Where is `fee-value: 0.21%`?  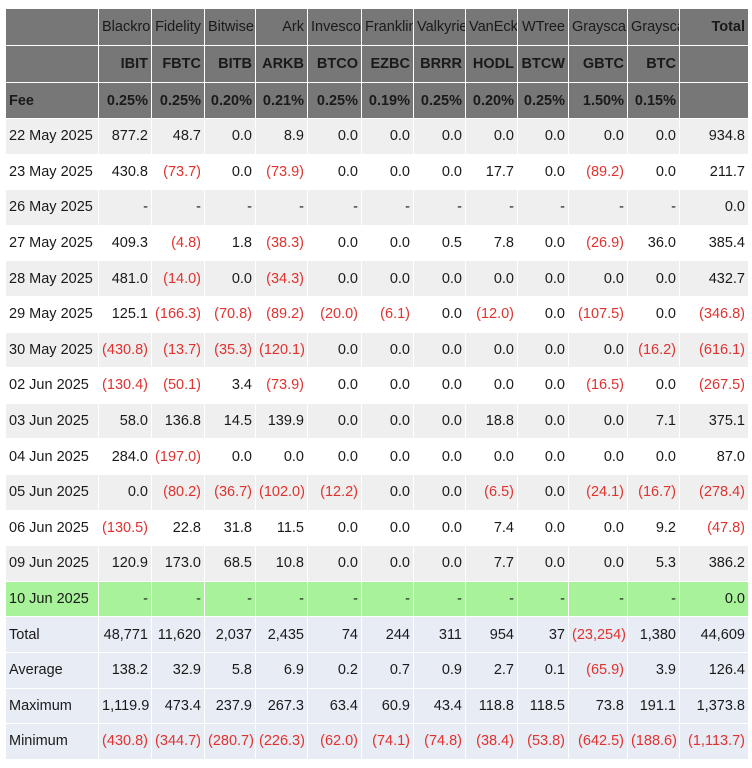 fee-value: 0.21% is located at coordinates (281, 100).